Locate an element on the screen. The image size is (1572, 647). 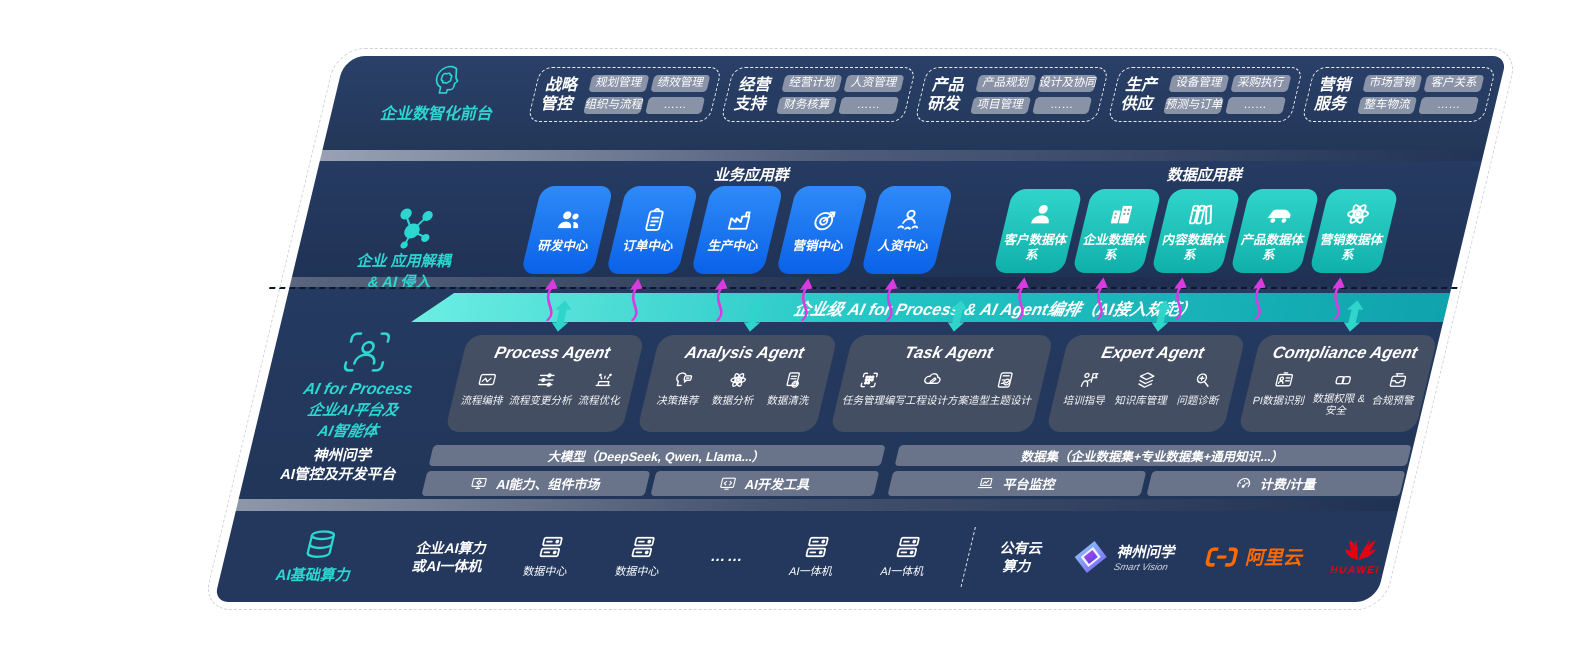
module-chip: 整车物流 is located at coordinates (1387, 105).